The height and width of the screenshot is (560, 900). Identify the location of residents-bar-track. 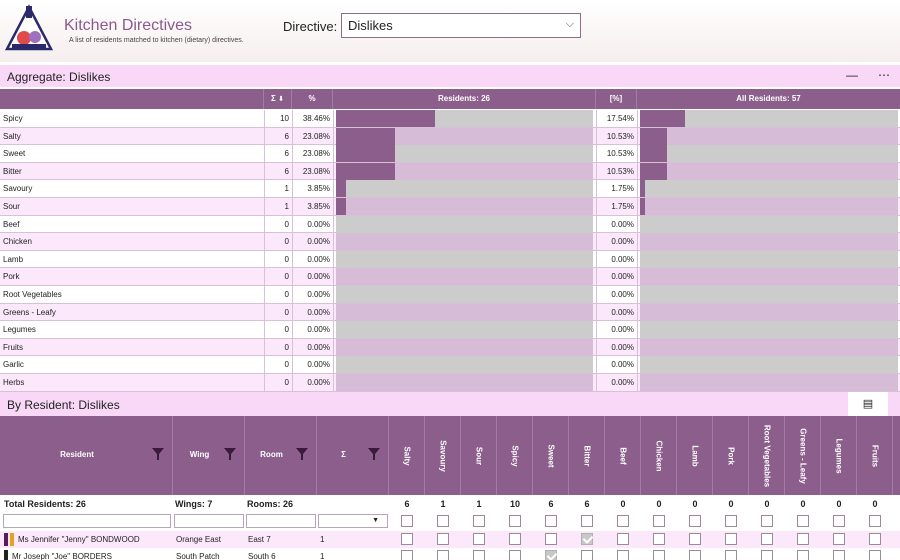
(464, 224).